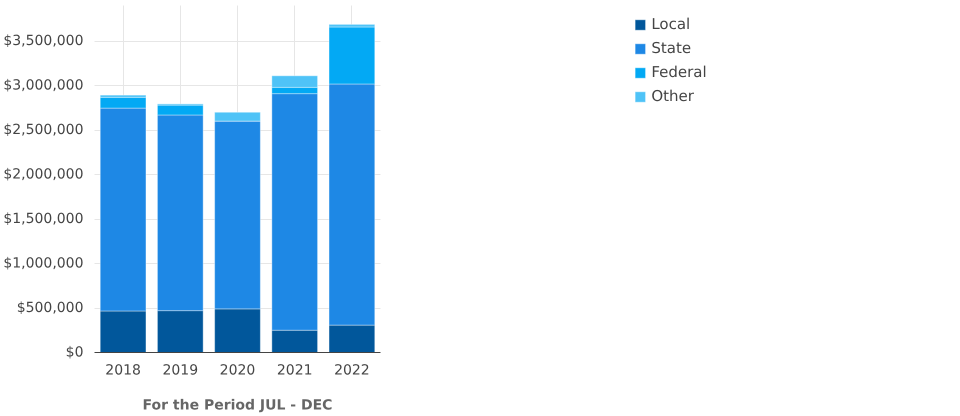 The image size is (960, 416). I want to click on y-tick-label: $0, so click(75, 352).